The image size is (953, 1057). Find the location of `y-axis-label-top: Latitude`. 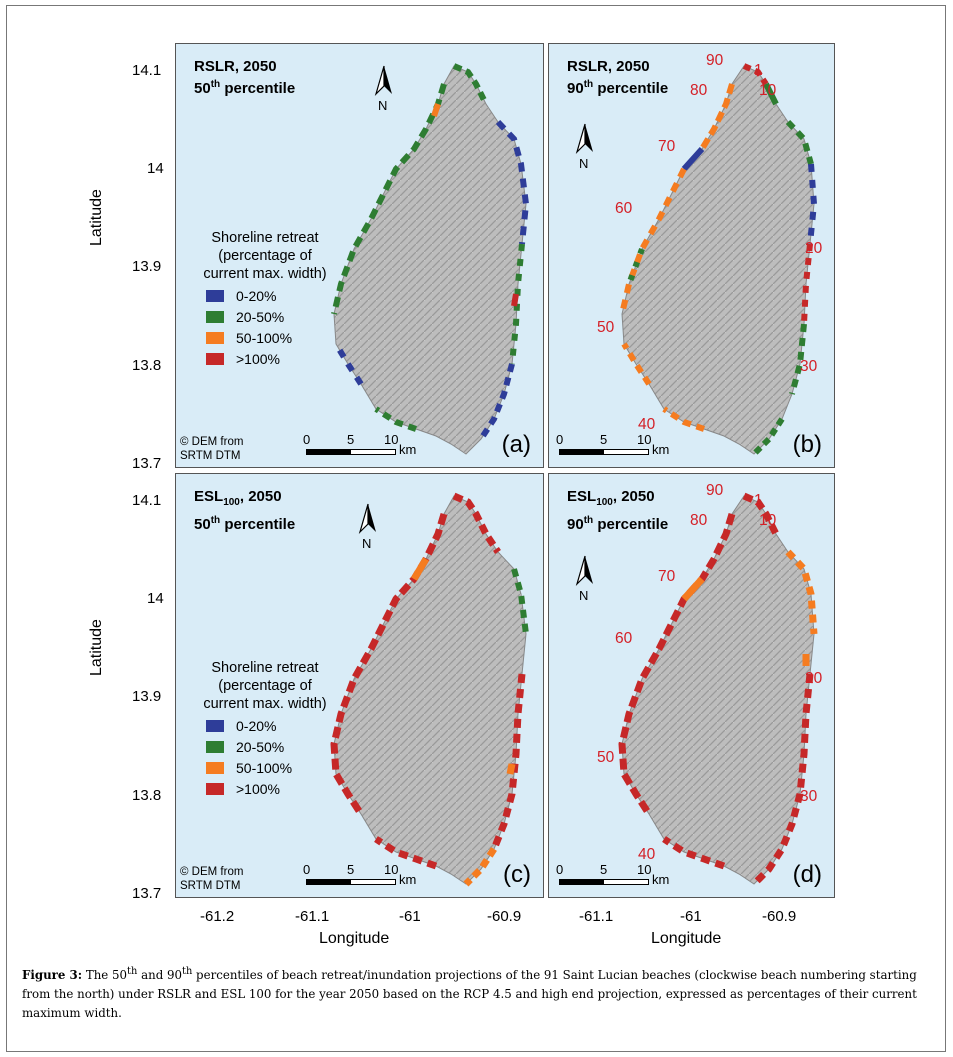

y-axis-label-top: Latitude is located at coordinates (96, 217).